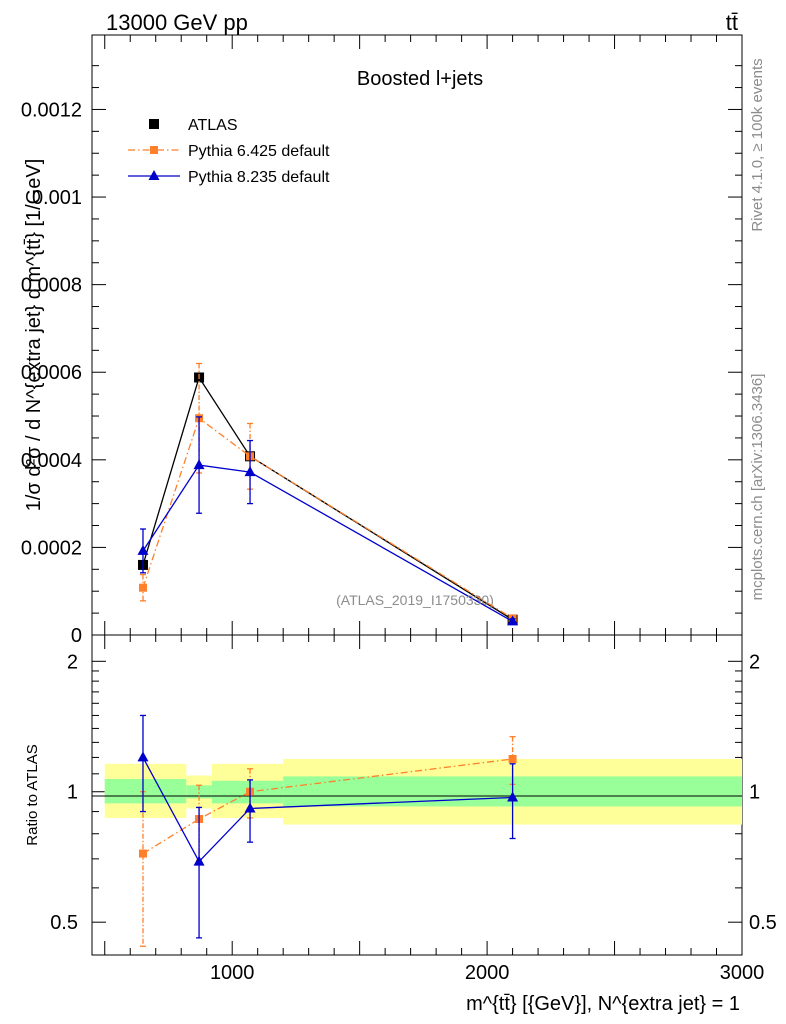 The width and height of the screenshot is (786, 1024). Describe the element at coordinates (415, 600) in the screenshot. I see `analysis-watermark: (ATLAS_2019_I1750330)` at that location.